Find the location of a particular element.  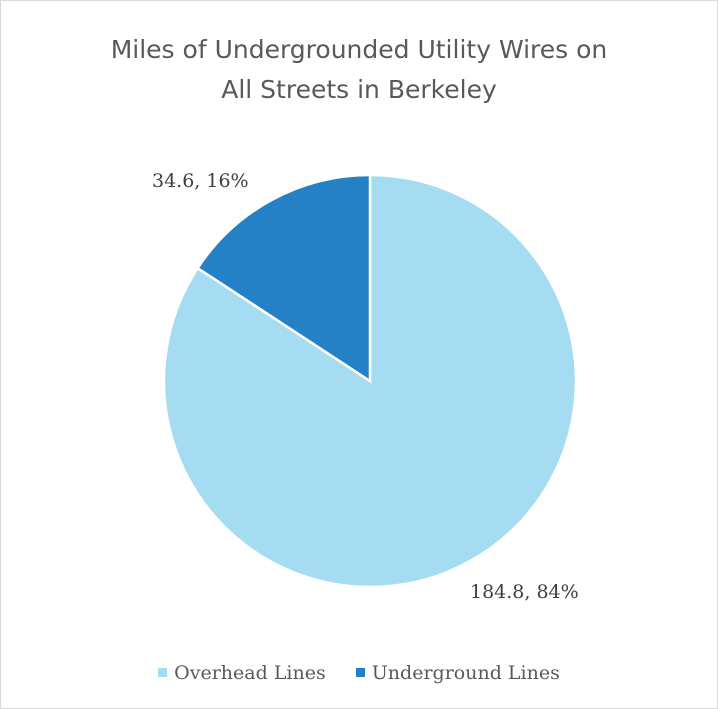

legend: Overhead Lines Underground Lines is located at coordinates (359, 672).